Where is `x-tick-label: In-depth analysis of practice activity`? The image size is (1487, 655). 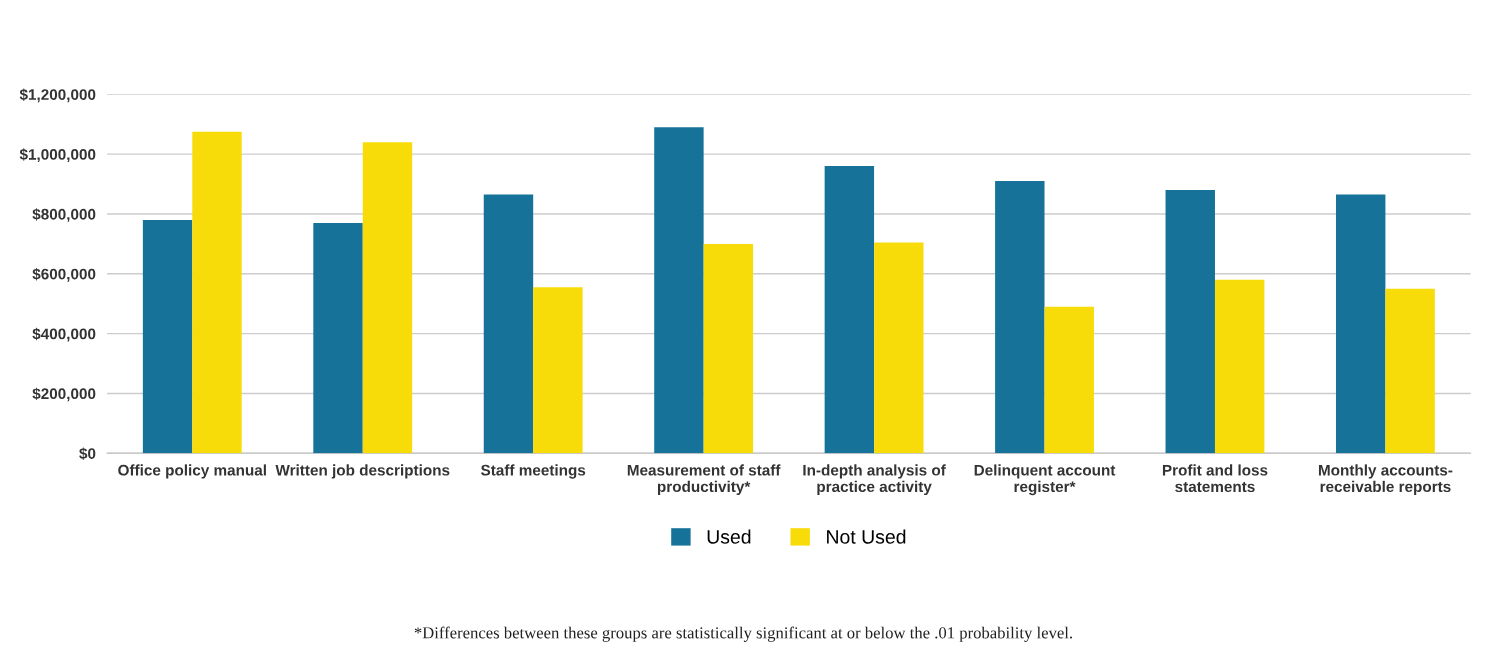 x-tick-label: In-depth analysis of practice activity is located at coordinates (874, 480).